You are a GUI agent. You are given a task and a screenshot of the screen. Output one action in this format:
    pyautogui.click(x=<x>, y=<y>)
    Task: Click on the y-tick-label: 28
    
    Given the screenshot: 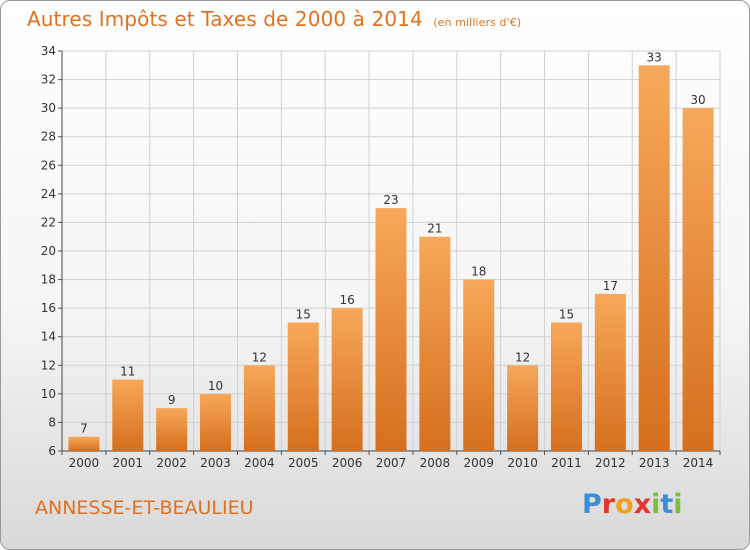 What is the action you would take?
    pyautogui.click(x=48, y=137)
    